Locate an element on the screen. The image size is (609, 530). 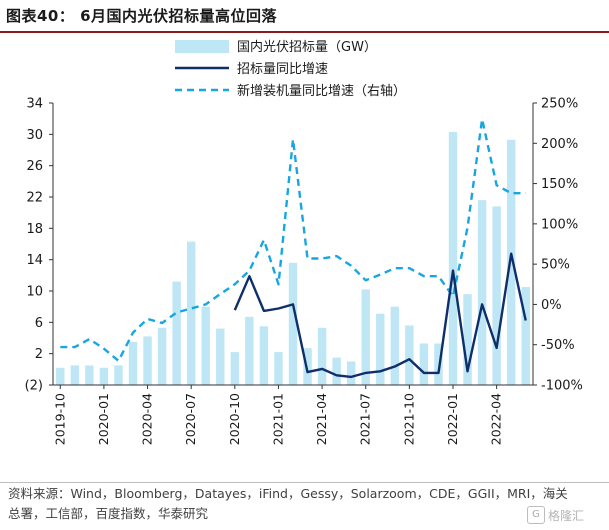
right-tick-label: 0% is located at coordinates (551, 305).